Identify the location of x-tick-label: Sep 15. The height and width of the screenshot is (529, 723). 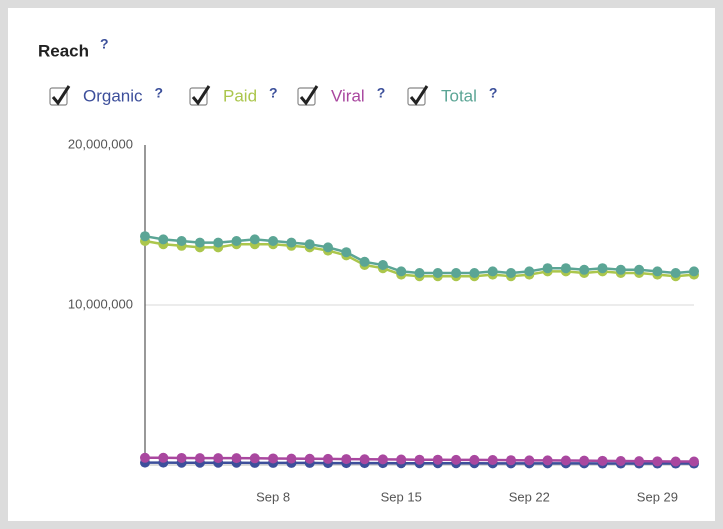
(401, 496).